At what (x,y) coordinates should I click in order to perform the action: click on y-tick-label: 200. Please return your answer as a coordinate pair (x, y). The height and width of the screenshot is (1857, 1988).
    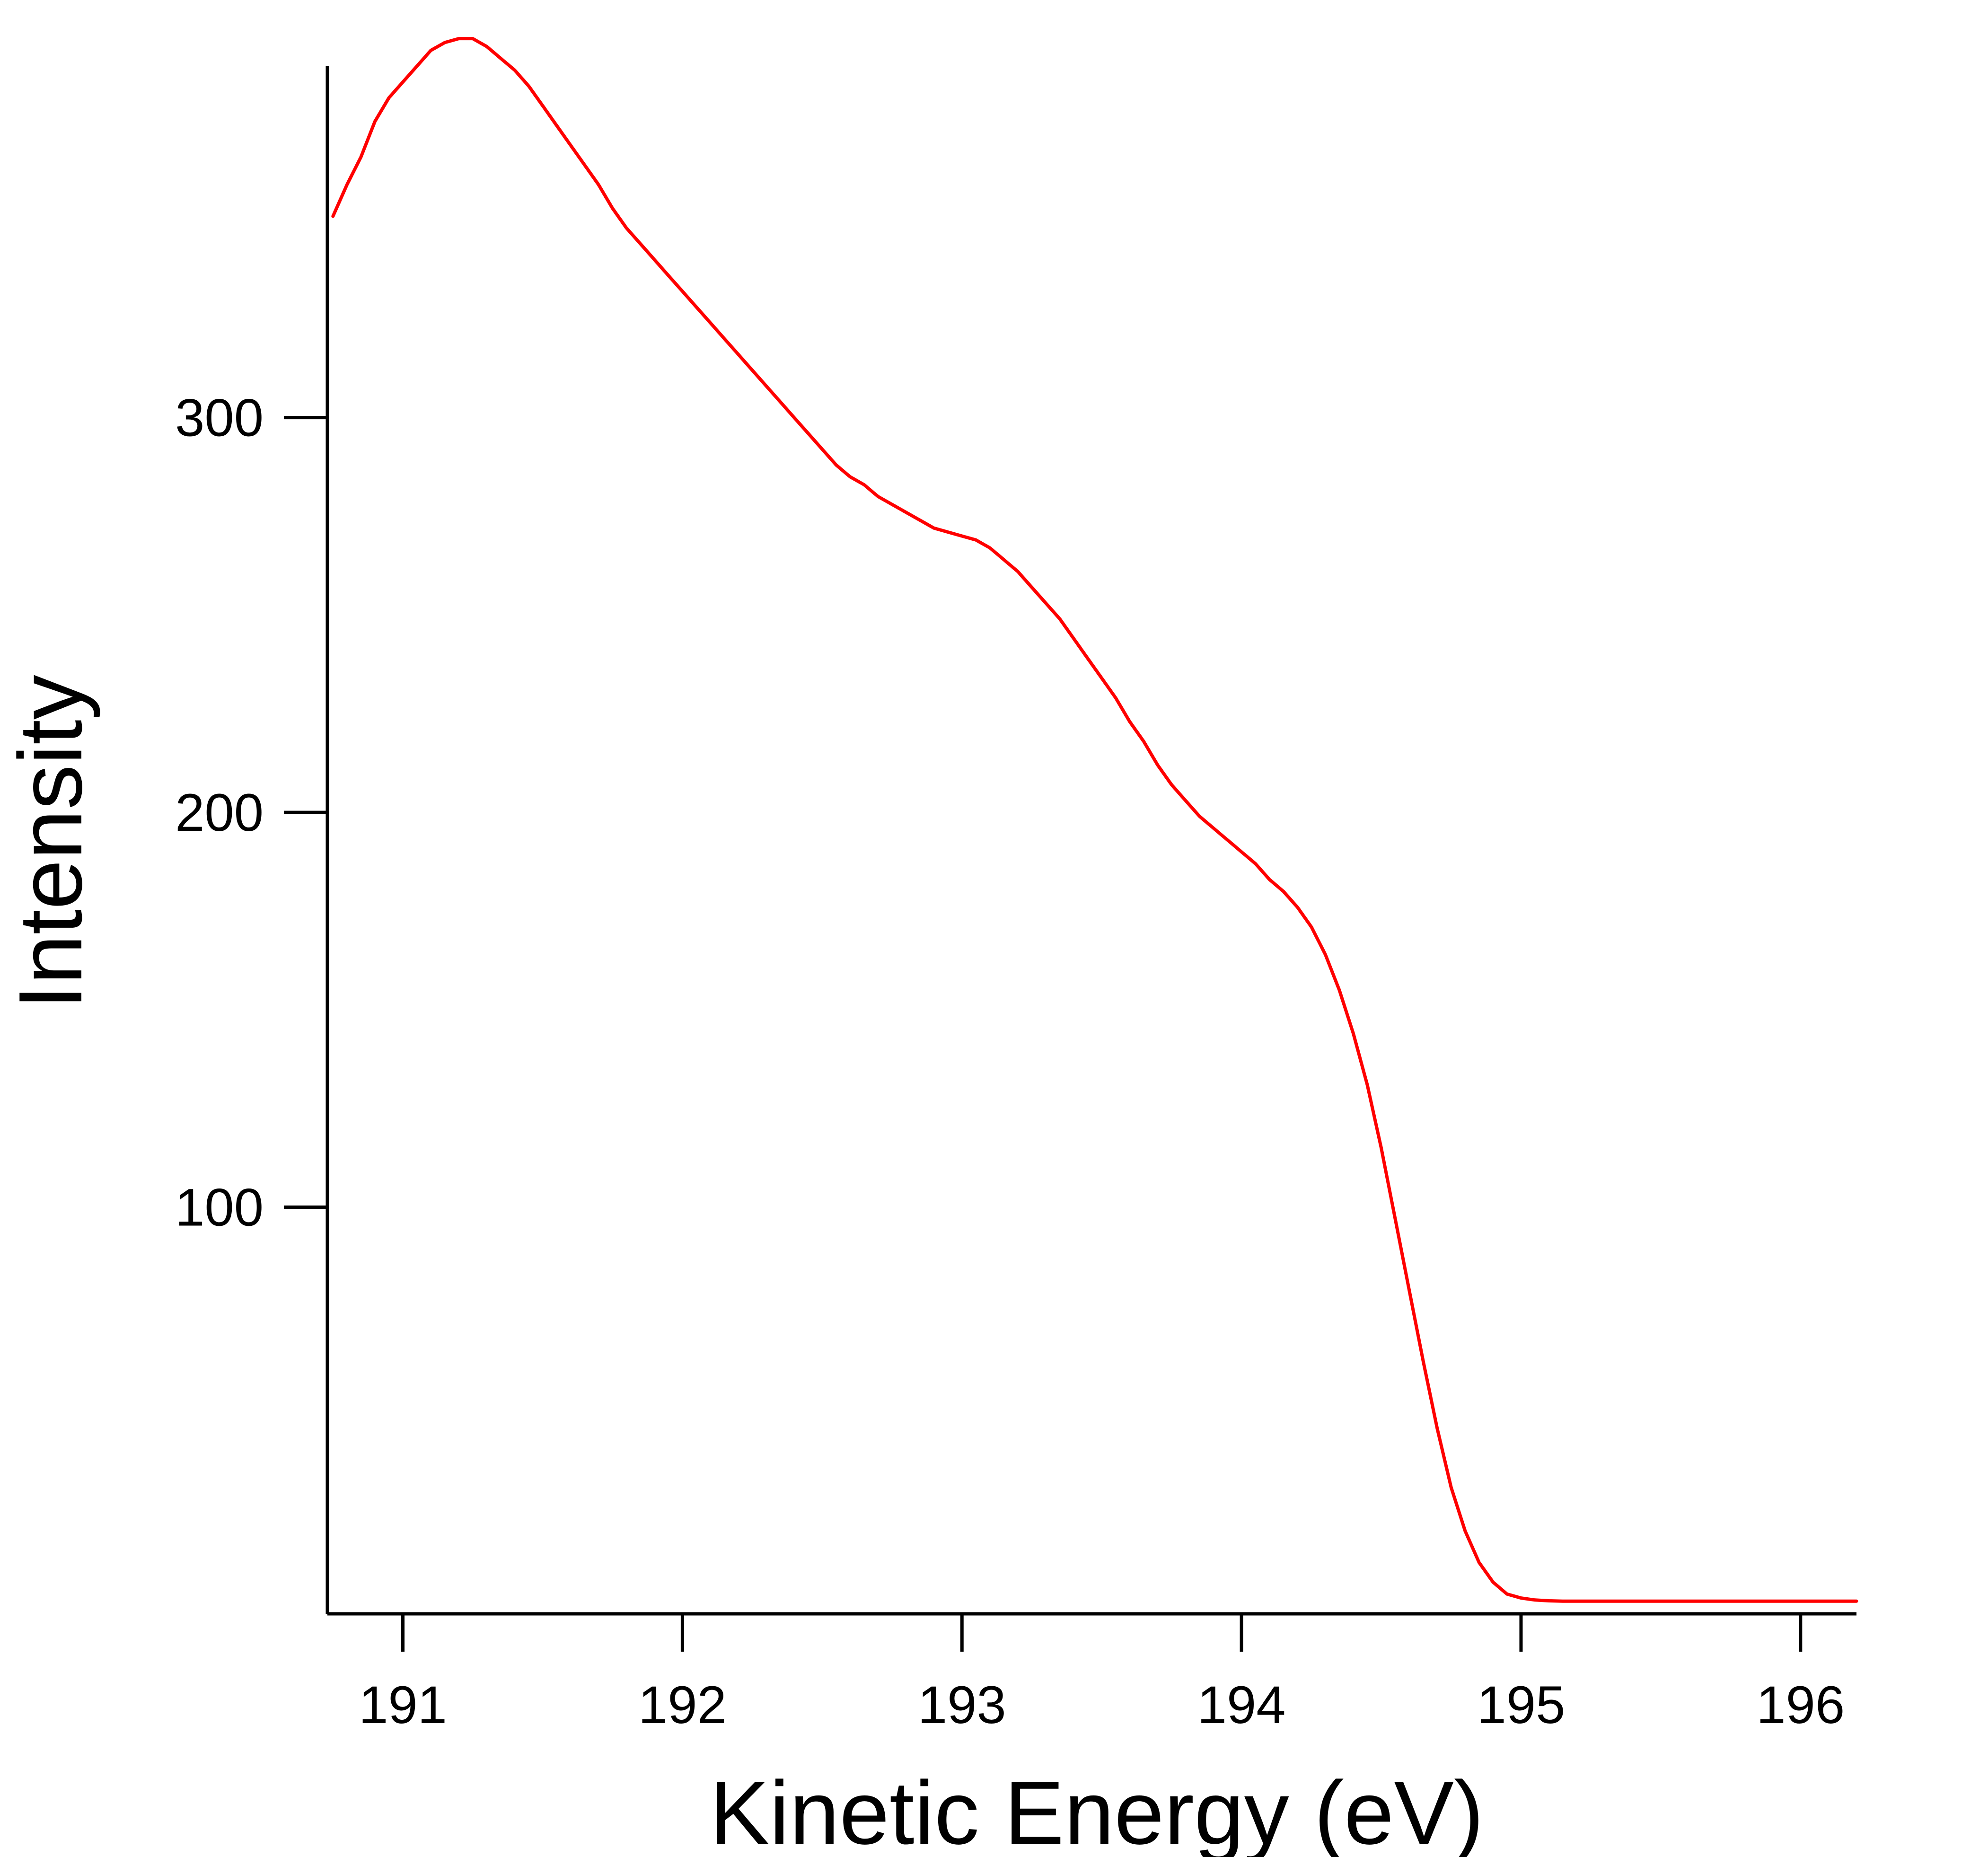
    Looking at the image, I should click on (219, 812).